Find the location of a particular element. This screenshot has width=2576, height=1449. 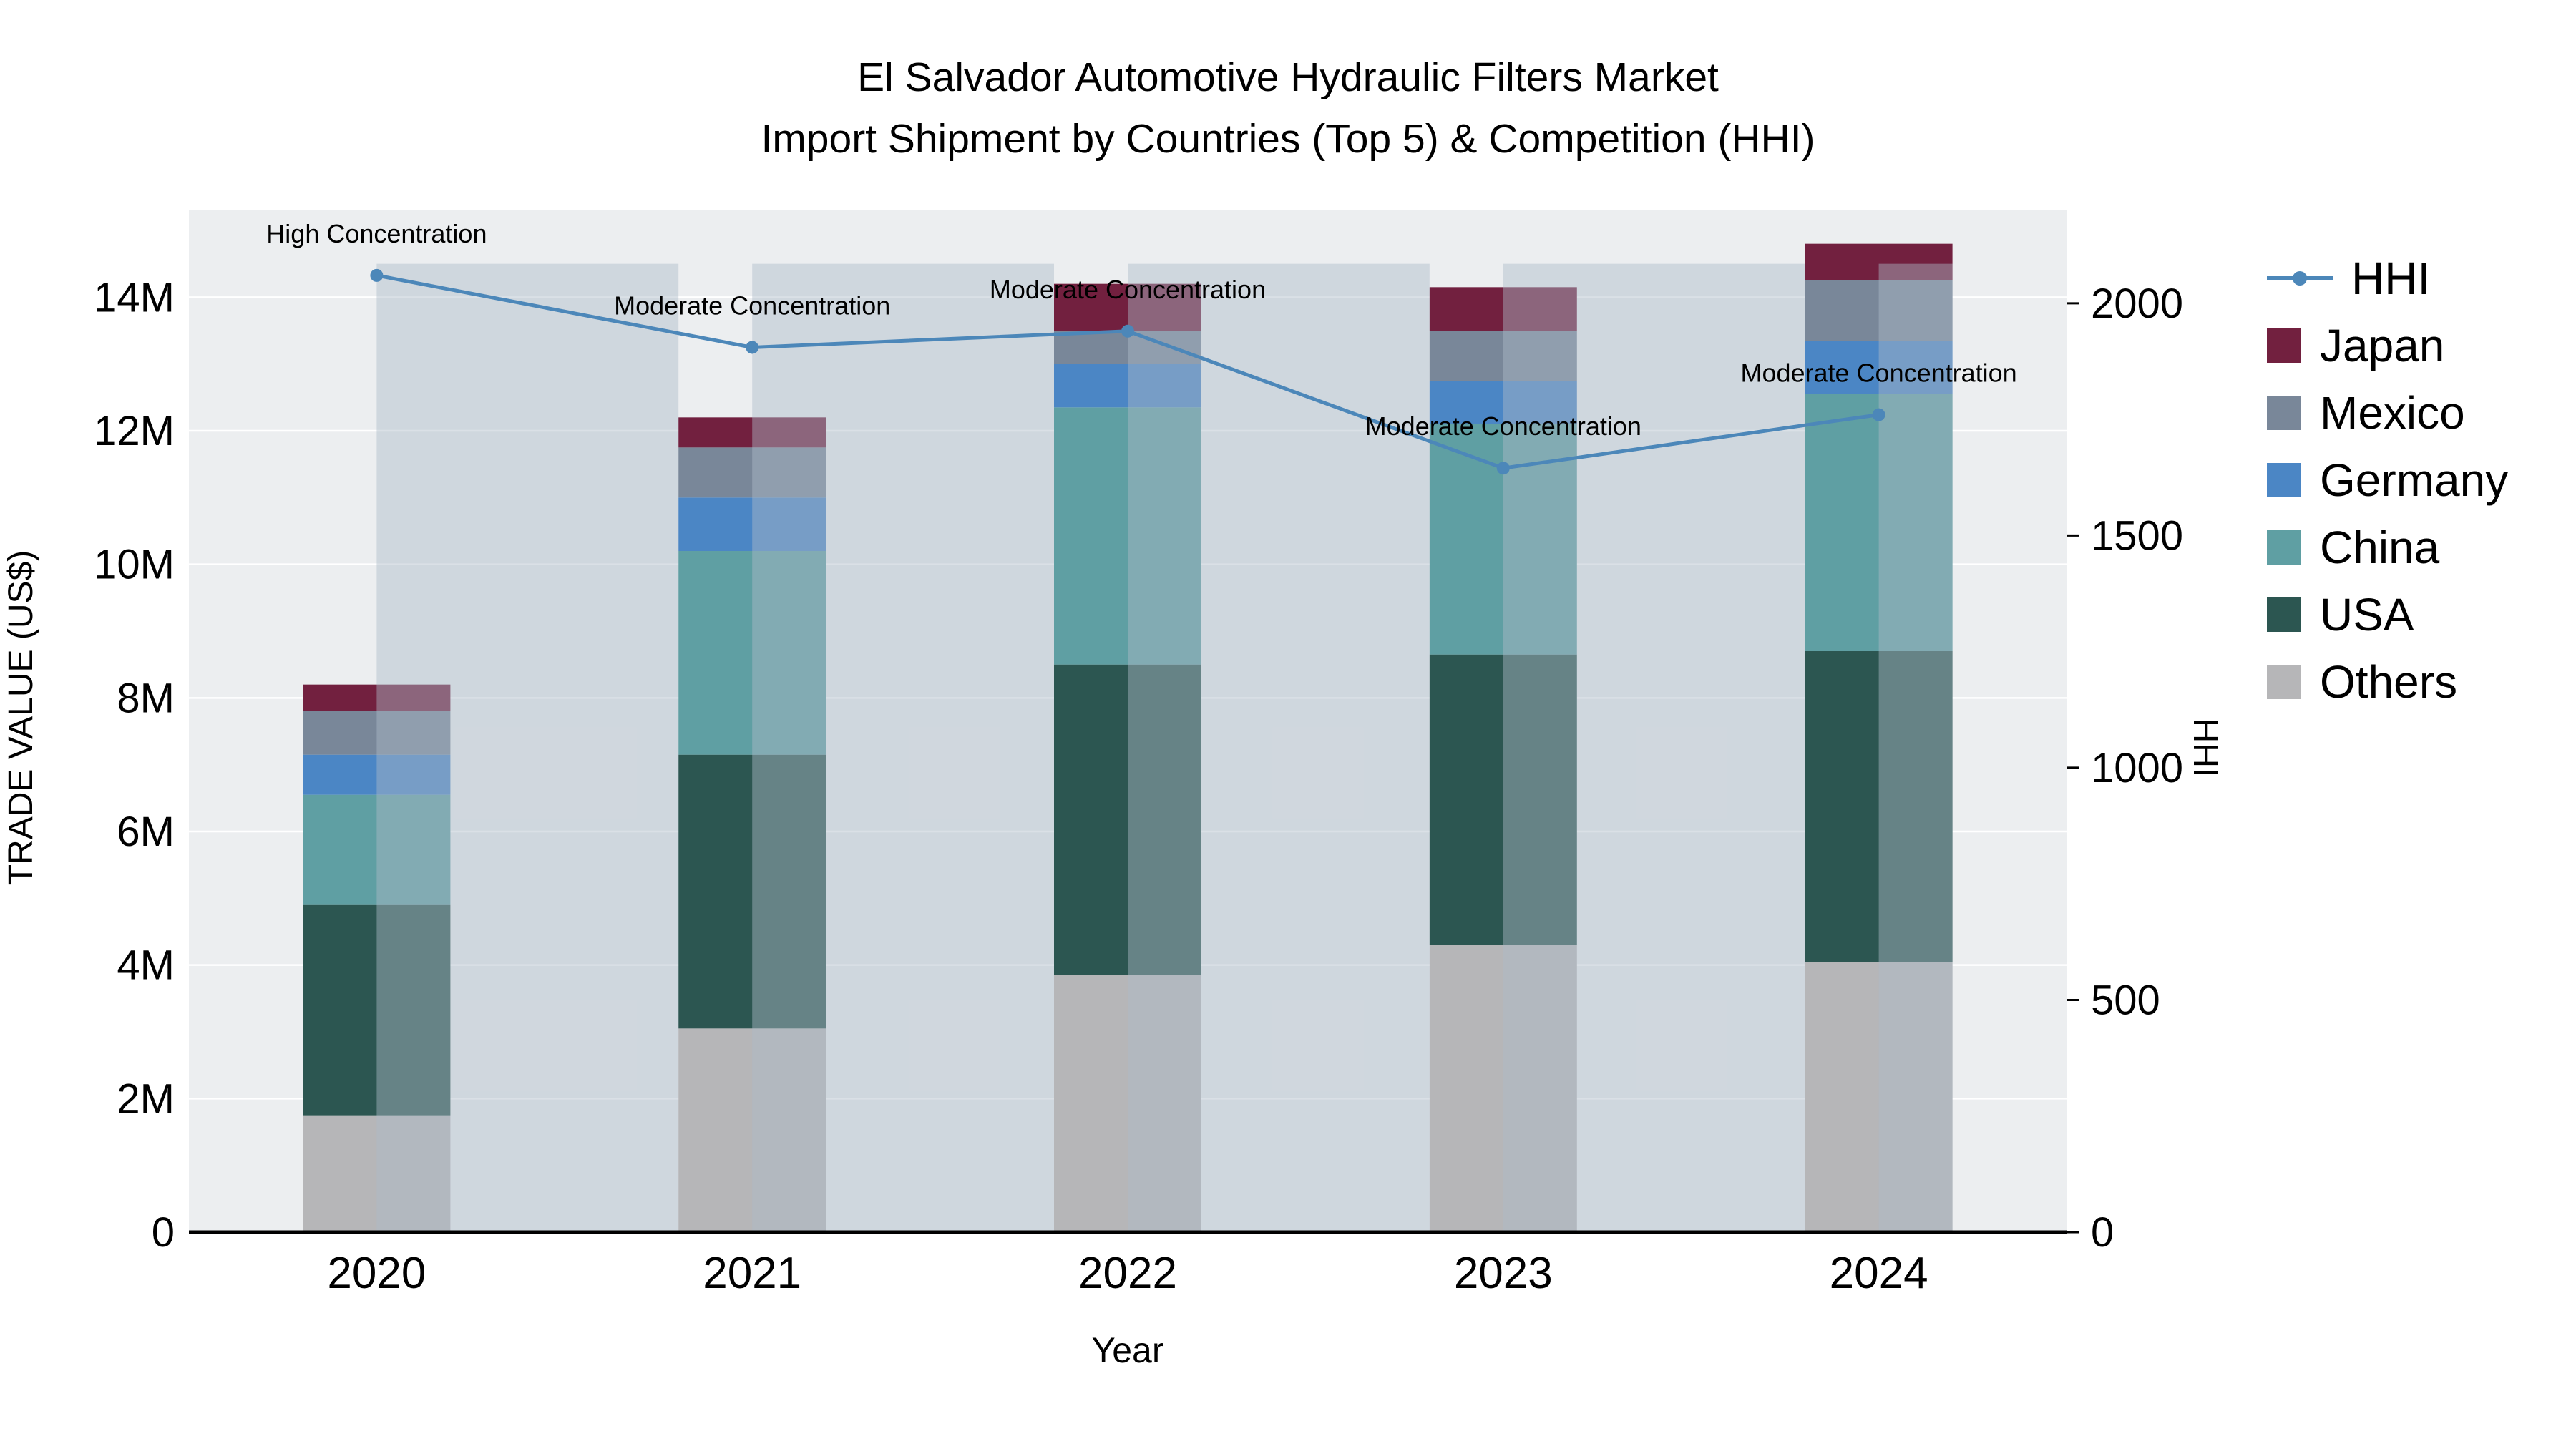

bar-segment-japan-2024 is located at coordinates (1879, 261).